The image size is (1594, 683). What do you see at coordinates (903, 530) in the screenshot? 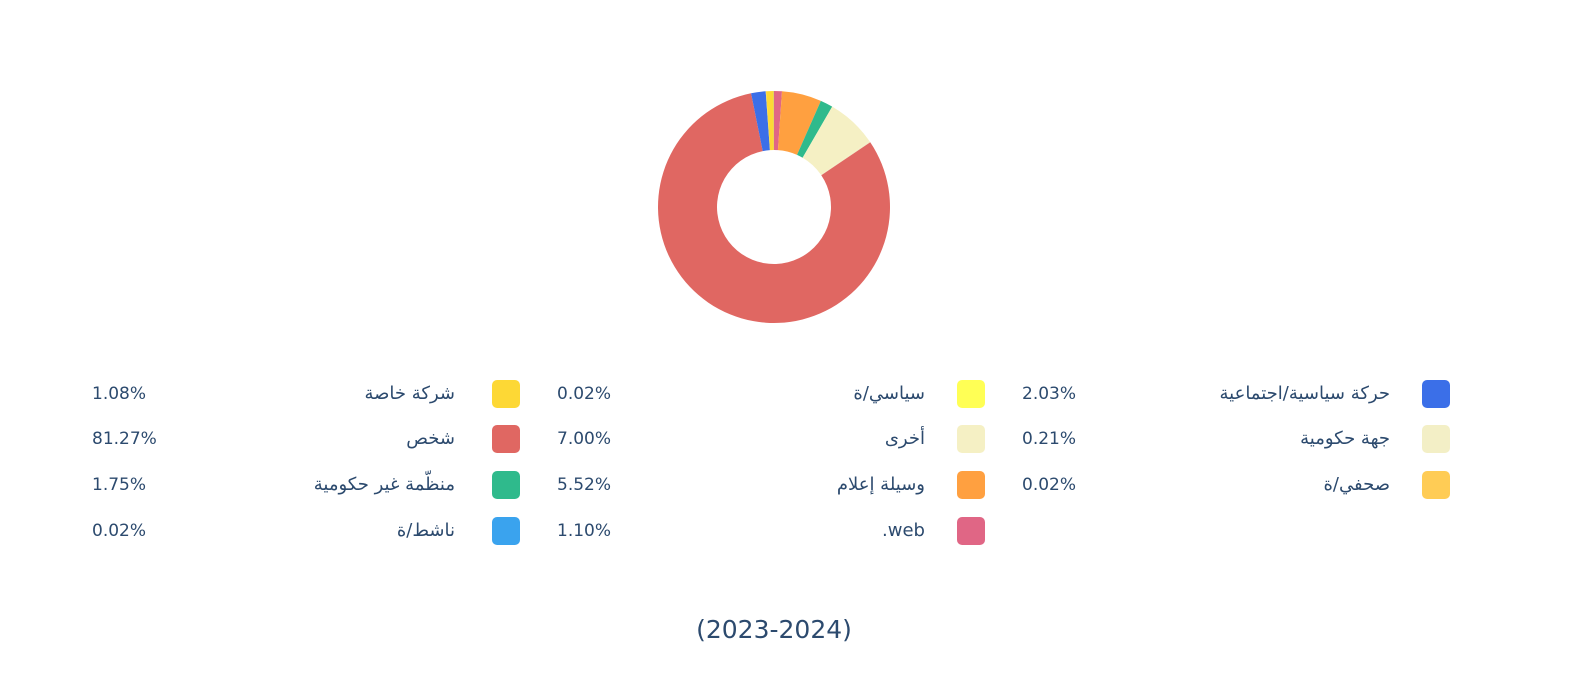
I see `legend-label: web.` at bounding box center [903, 530].